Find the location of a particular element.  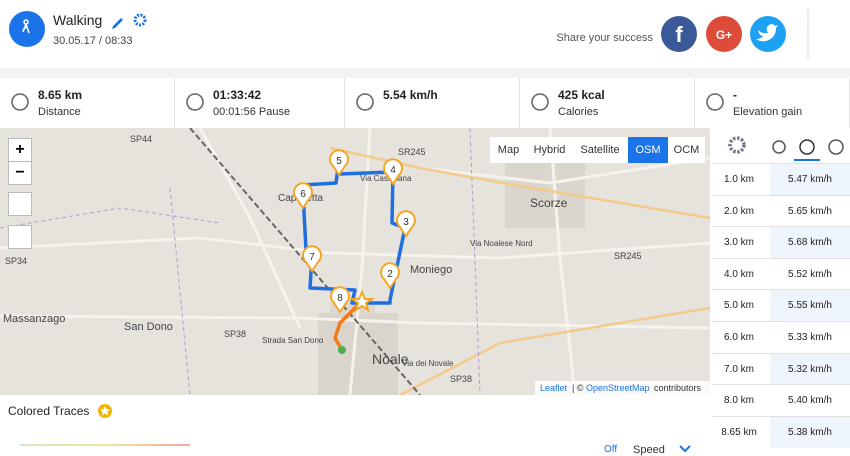

split-speed: 5.52 km/h is located at coordinates (810, 274).